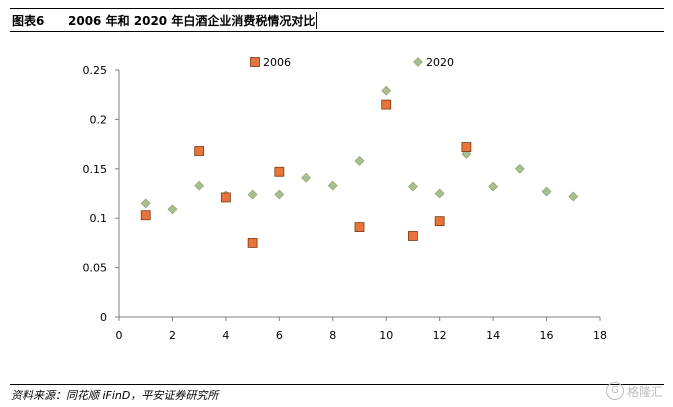  What do you see at coordinates (600, 335) in the screenshot?
I see `x-tick-label: 18` at bounding box center [600, 335].